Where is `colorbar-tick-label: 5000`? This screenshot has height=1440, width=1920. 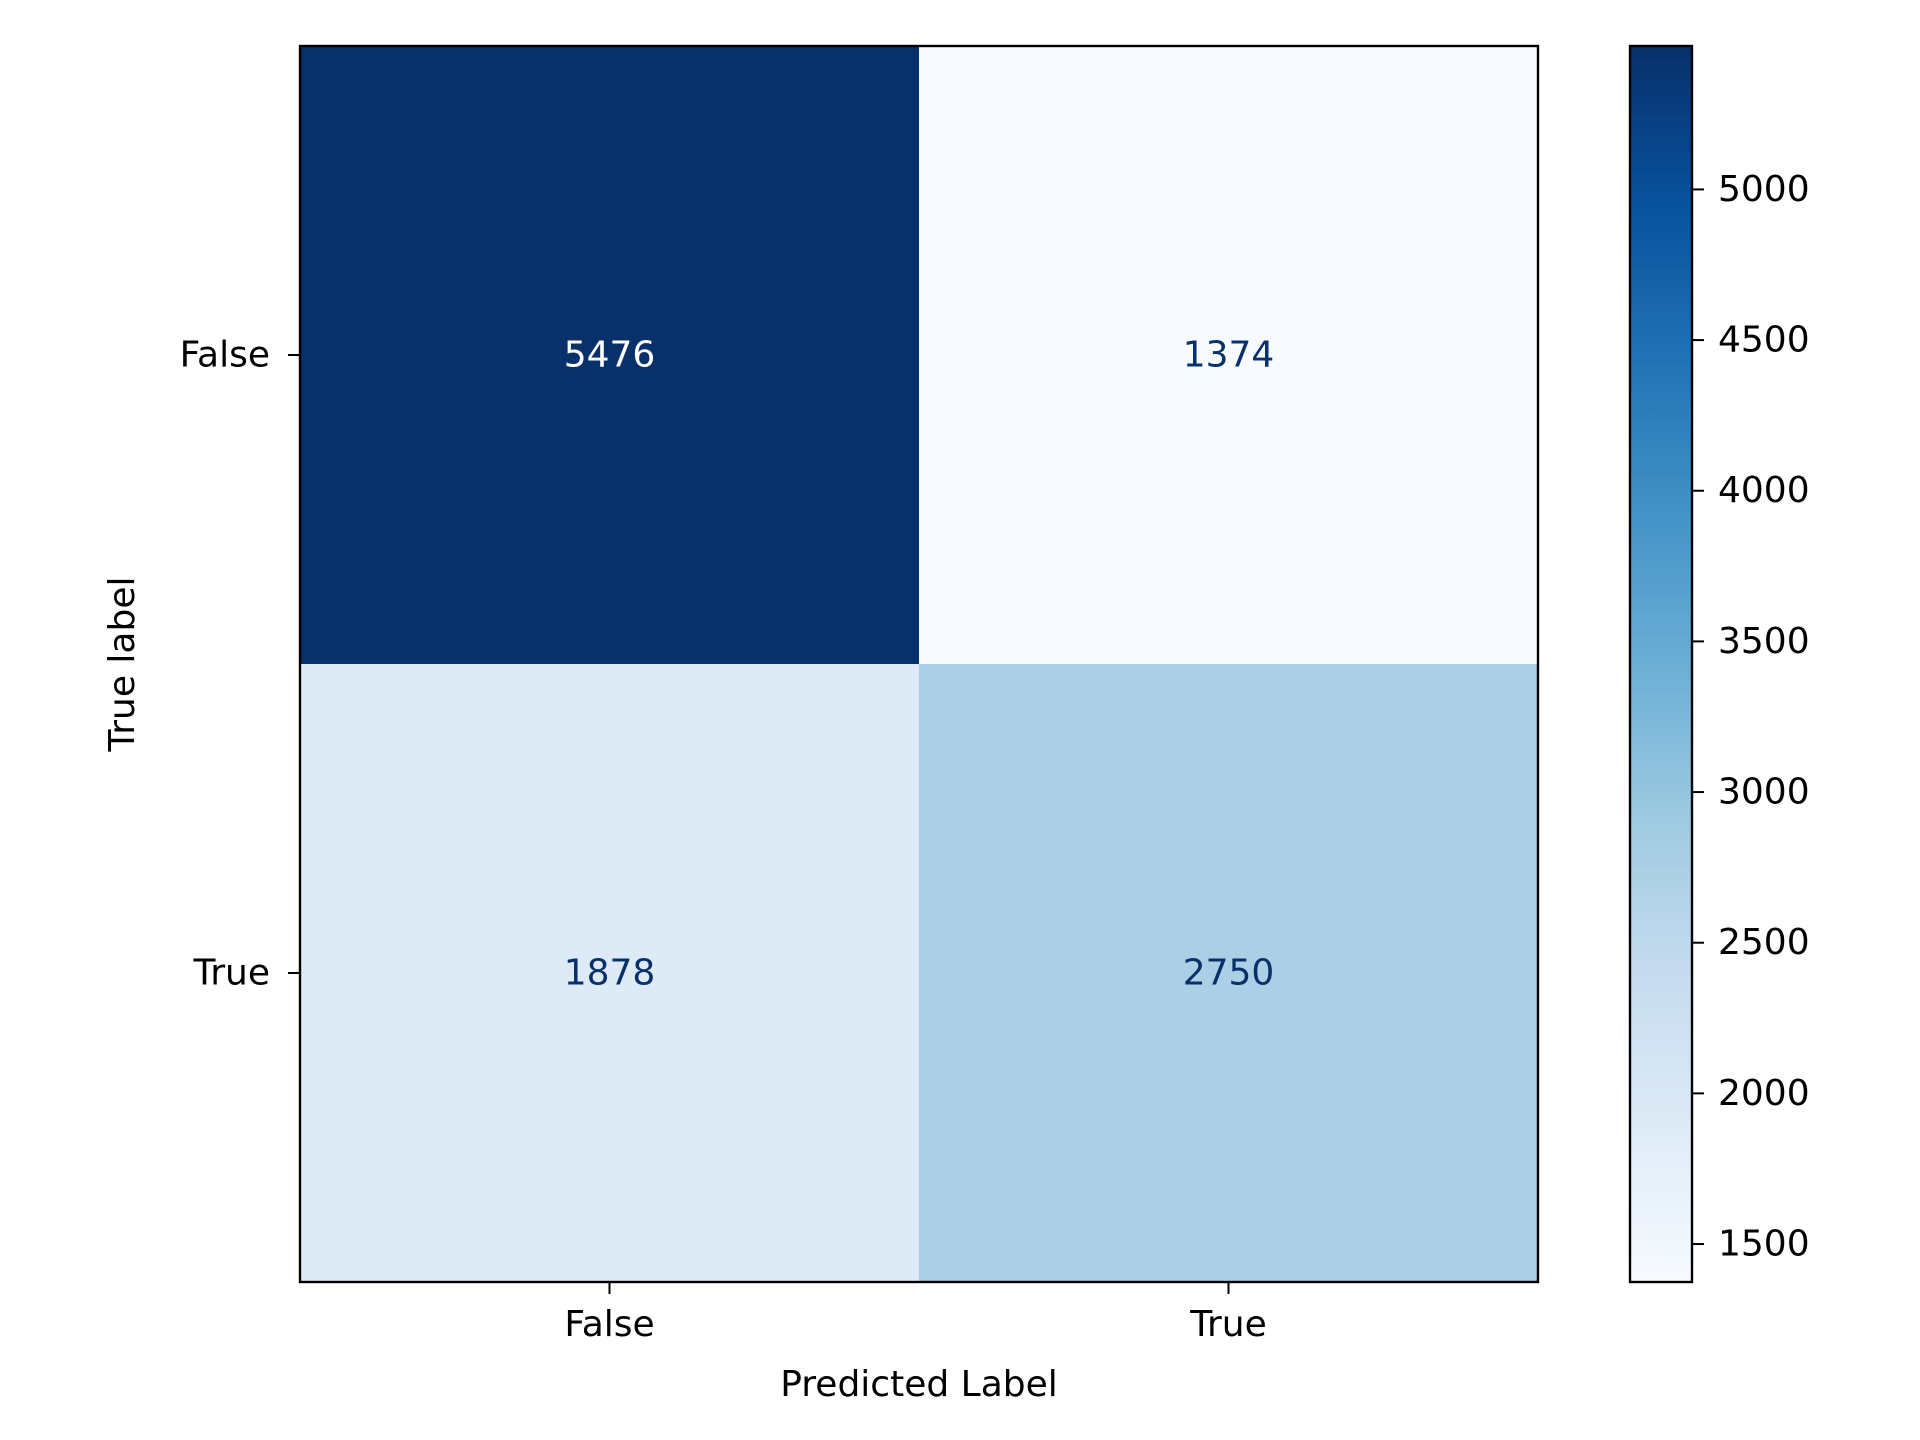 colorbar-tick-label: 5000 is located at coordinates (1764, 189).